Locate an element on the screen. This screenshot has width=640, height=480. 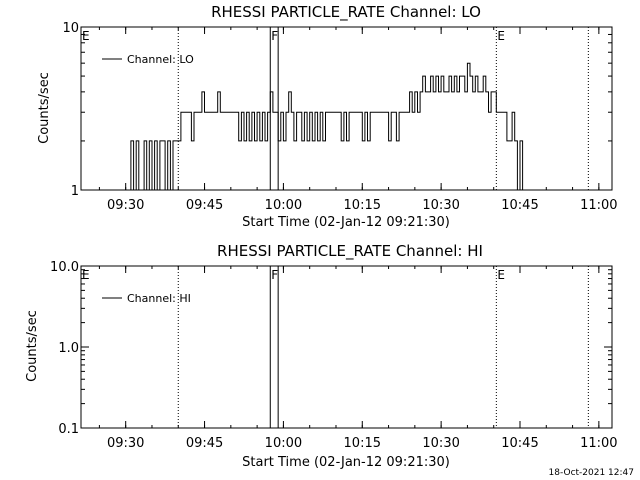
lo-x-tick-label: 09:45 is located at coordinates (204, 205).